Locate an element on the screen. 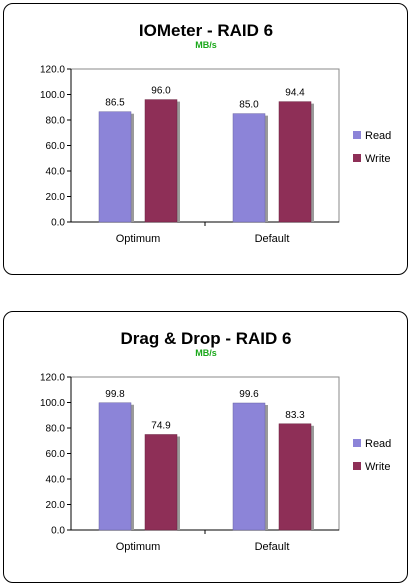 The width and height of the screenshot is (413, 587). data-label: 74.9 is located at coordinates (161, 426).